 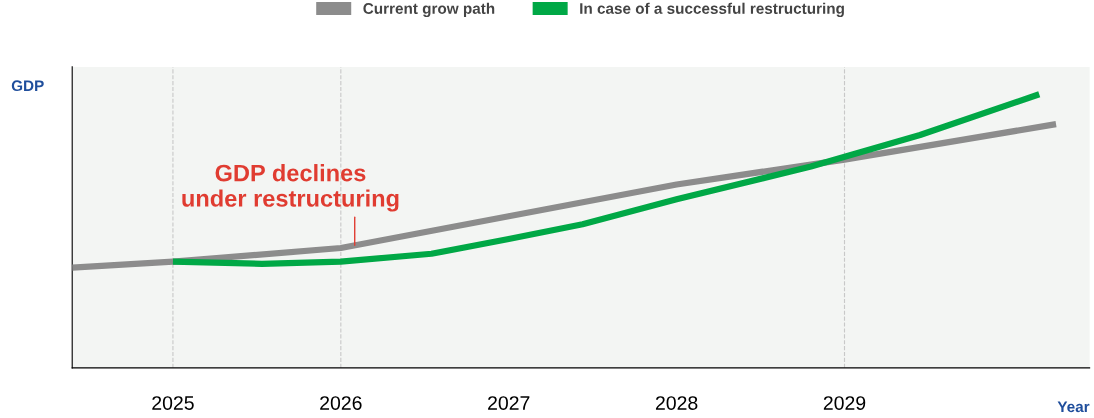 What do you see at coordinates (27, 86) in the screenshot?
I see `y-axis-title: GDP` at bounding box center [27, 86].